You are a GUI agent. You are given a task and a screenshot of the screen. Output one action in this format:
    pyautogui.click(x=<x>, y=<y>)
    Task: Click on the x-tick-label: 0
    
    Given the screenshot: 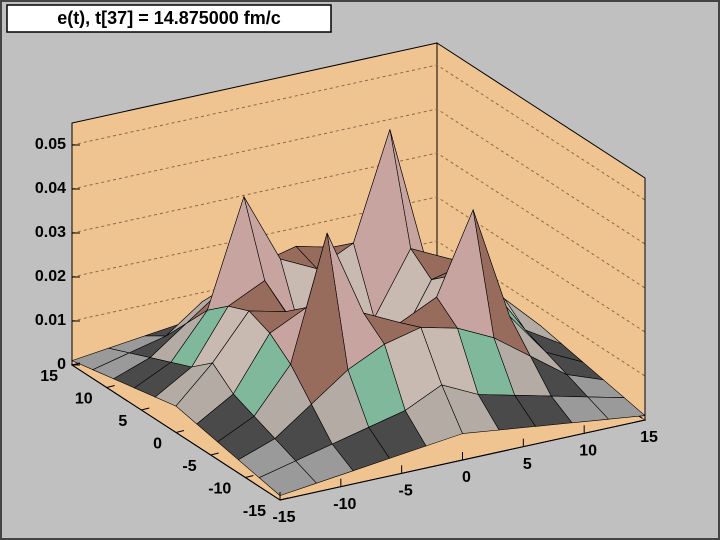 What is the action you would take?
    pyautogui.click(x=466, y=477)
    